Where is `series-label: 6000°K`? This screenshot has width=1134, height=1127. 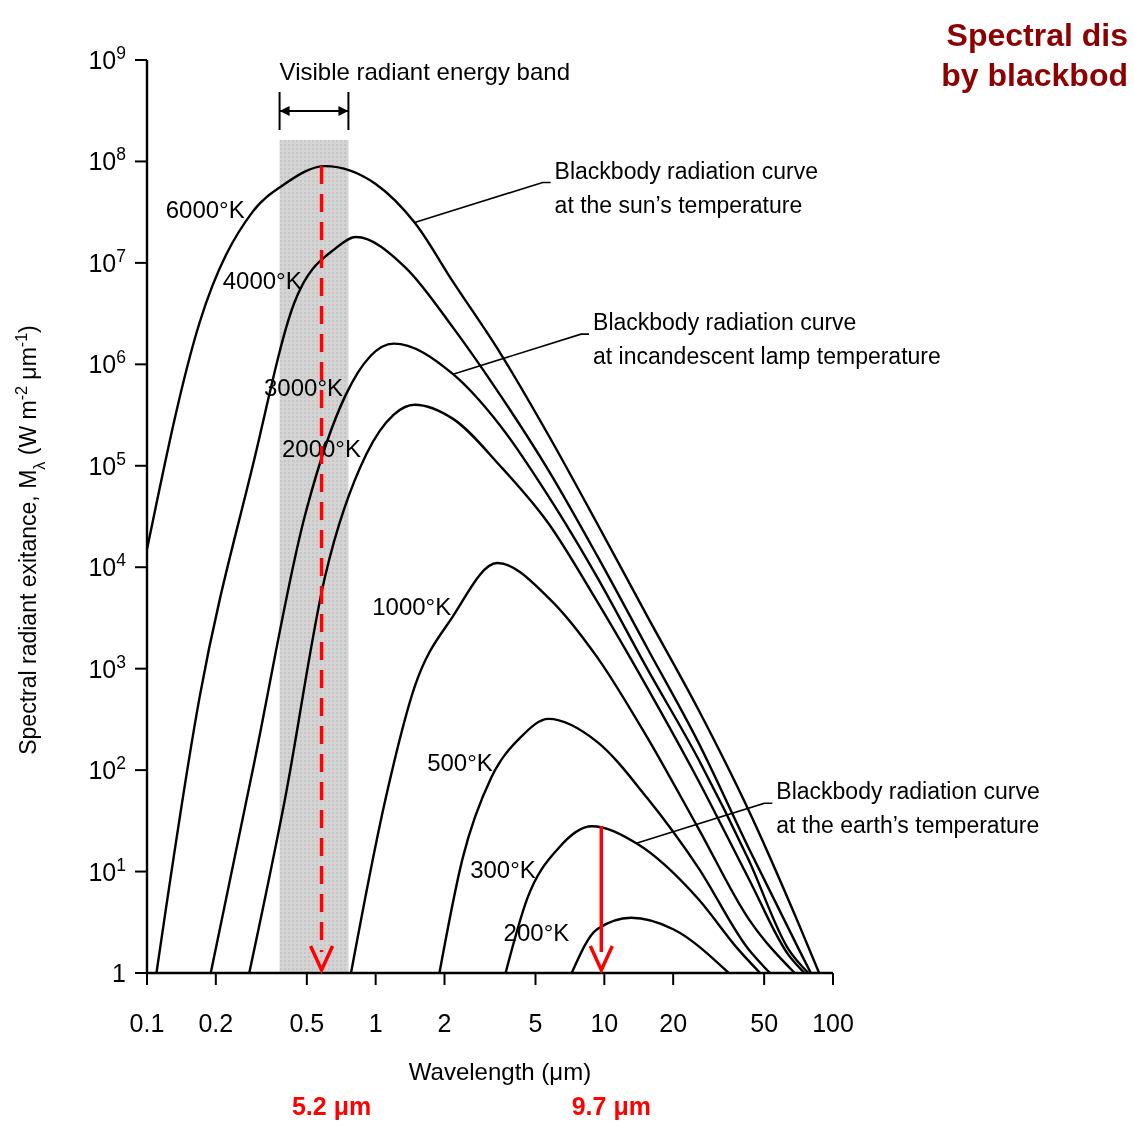
series-label: 6000°K is located at coordinates (205, 210).